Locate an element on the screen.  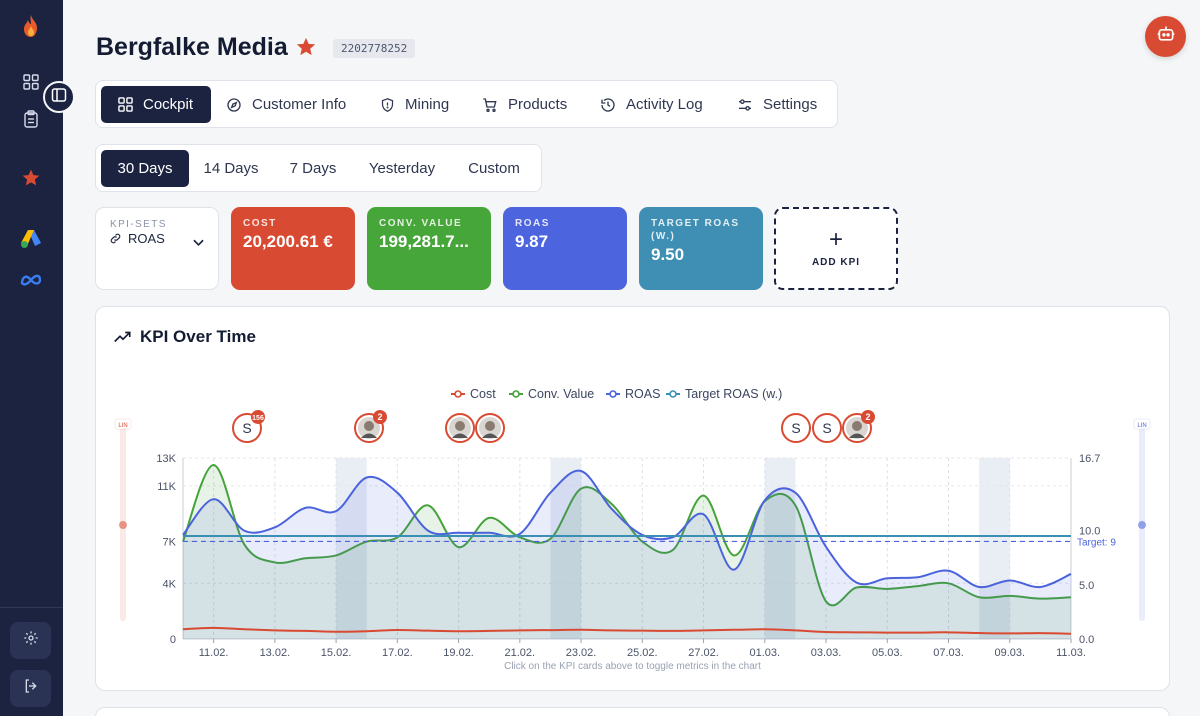
tab-label: Activity Log is located at coordinates (664, 104).